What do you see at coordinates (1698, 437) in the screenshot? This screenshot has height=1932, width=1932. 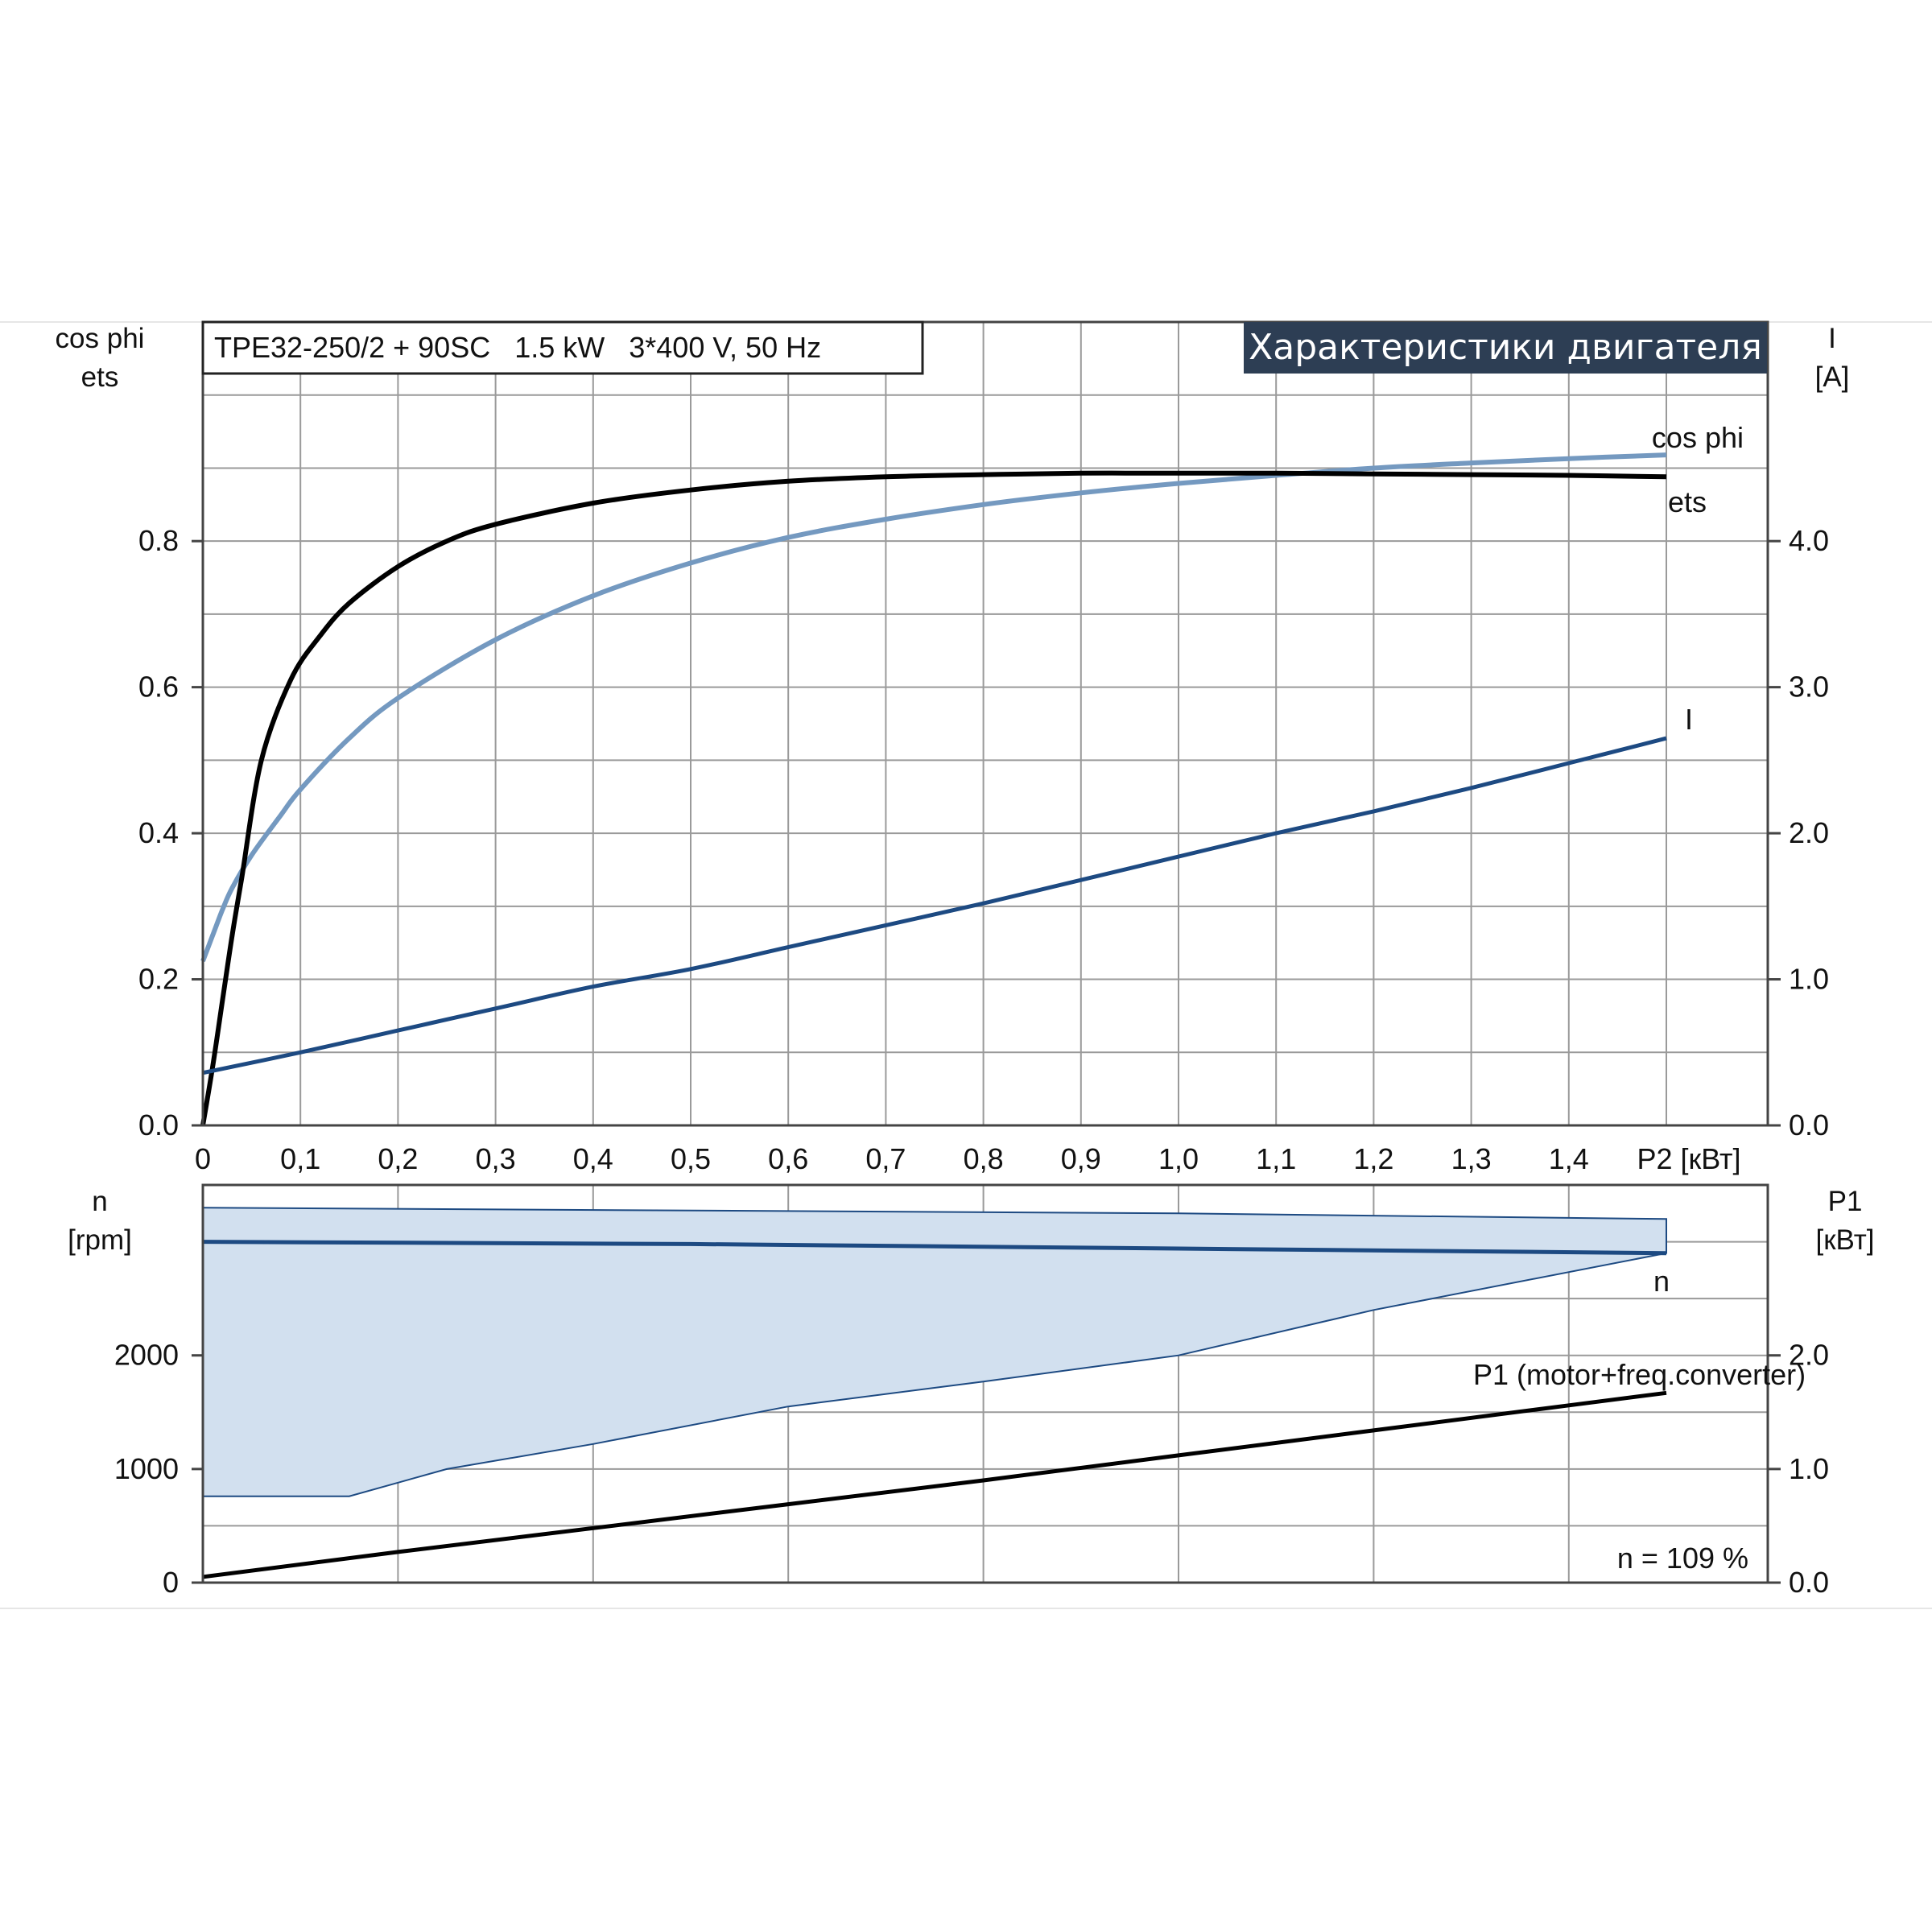 I see `cos-phi-series-label: cos phi` at bounding box center [1698, 437].